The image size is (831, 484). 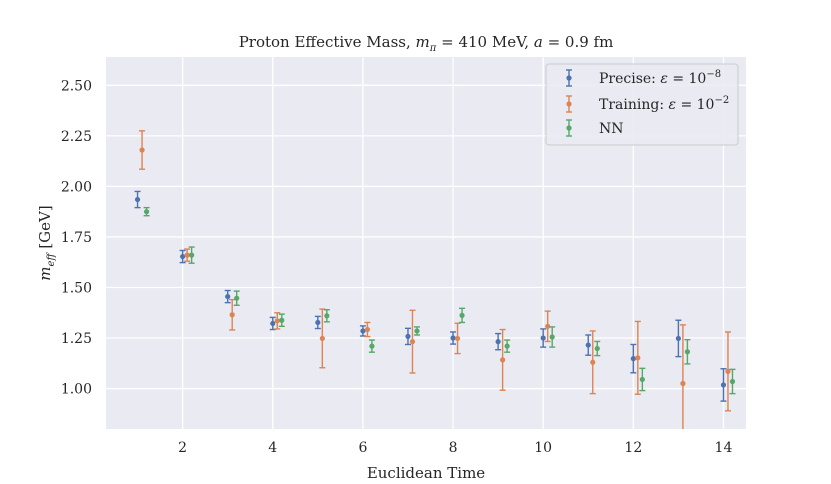 What do you see at coordinates (664, 104) in the screenshot?
I see `legend-label-training: Training: ε = 10−2` at bounding box center [664, 104].